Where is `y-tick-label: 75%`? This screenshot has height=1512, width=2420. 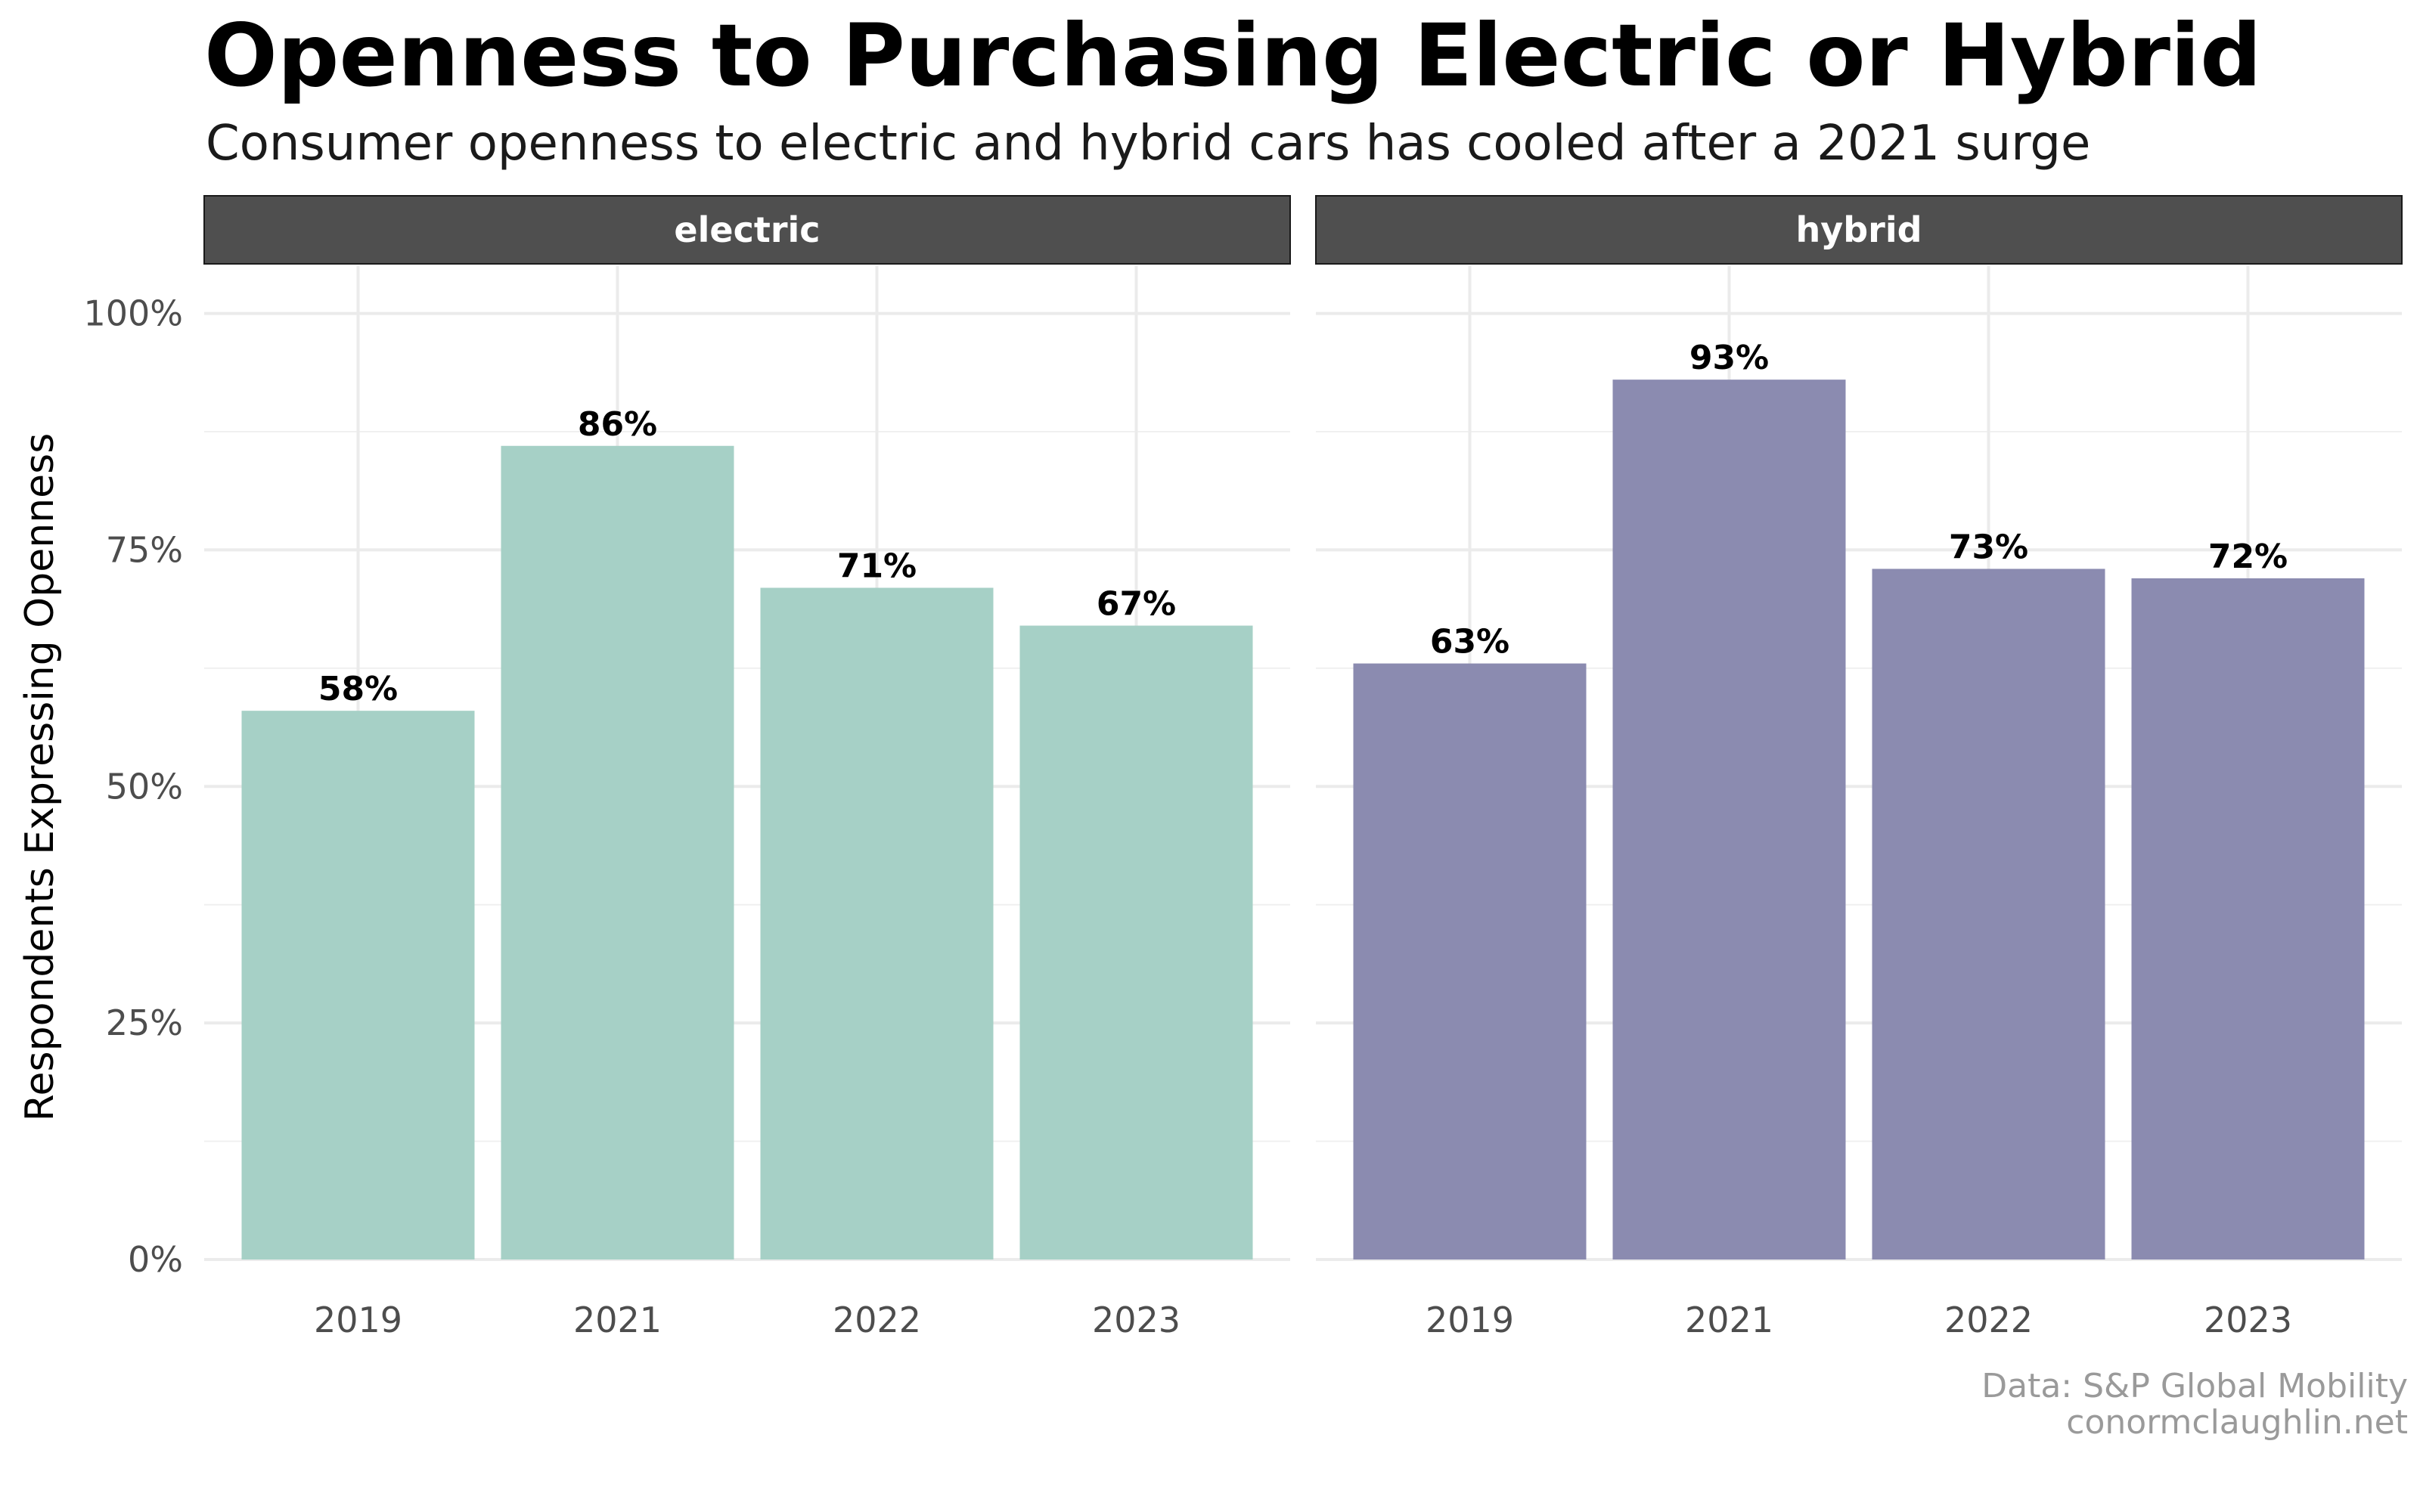 y-tick-label: 75% is located at coordinates (144, 549).